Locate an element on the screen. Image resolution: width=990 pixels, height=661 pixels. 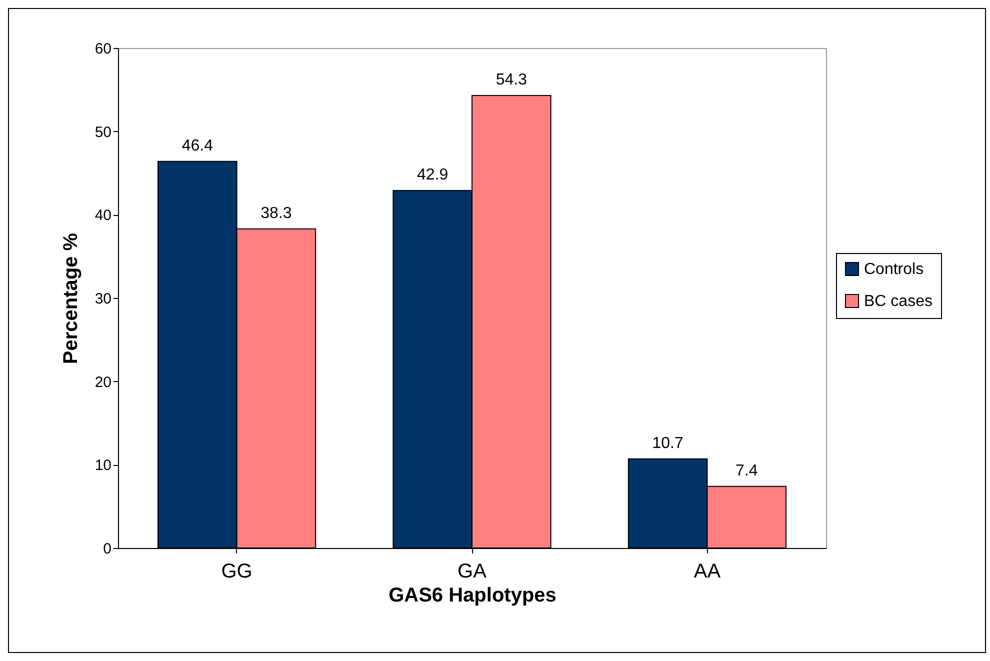
x-tick-label: GG is located at coordinates (236, 571).